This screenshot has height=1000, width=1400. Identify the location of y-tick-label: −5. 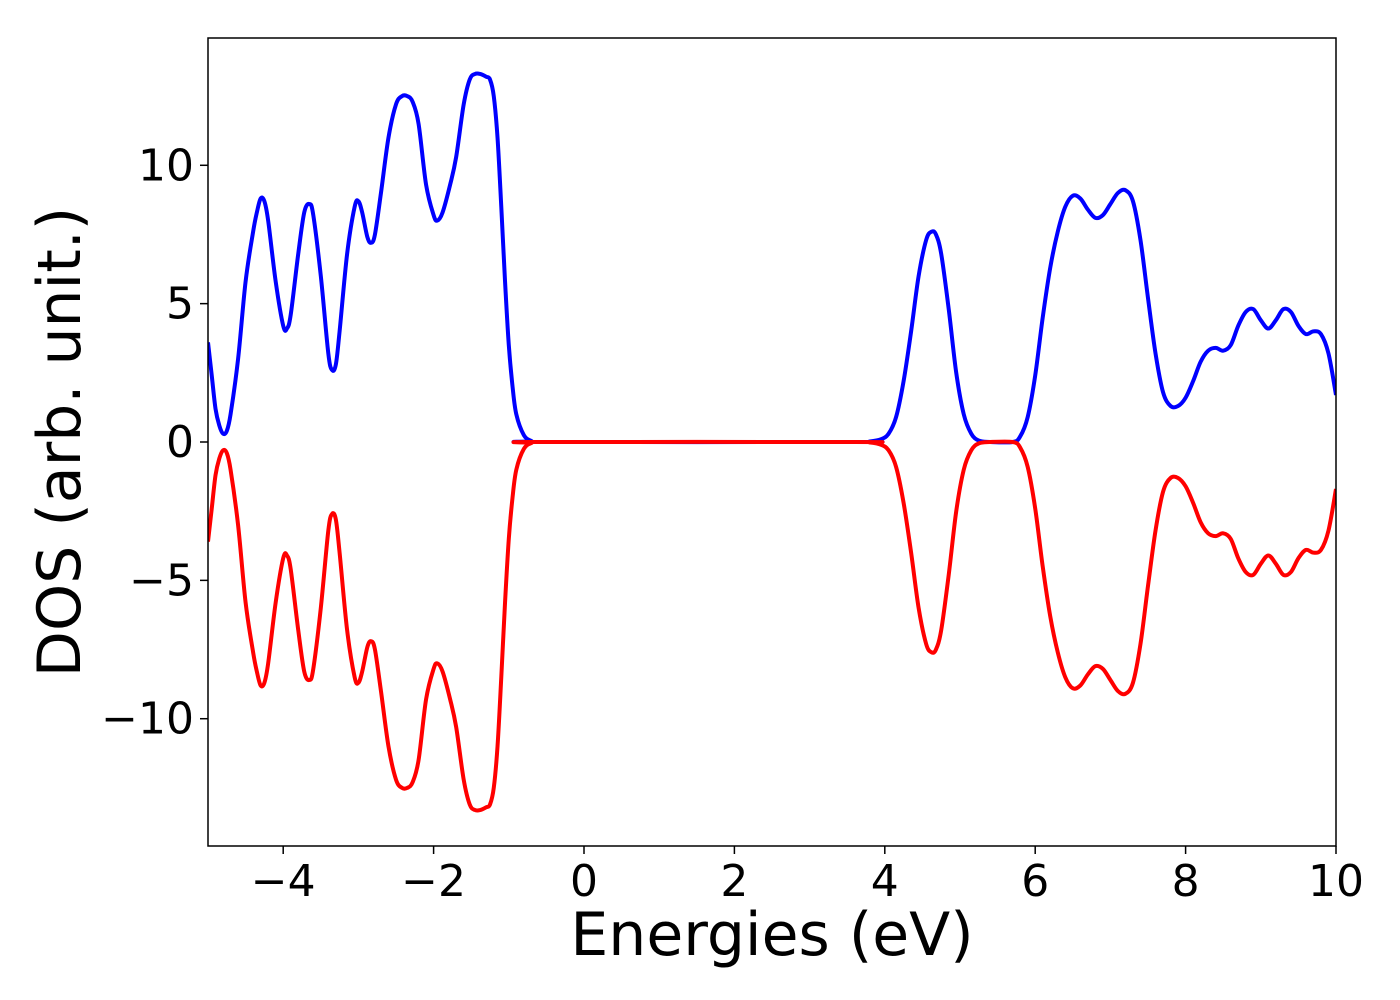
(161, 580).